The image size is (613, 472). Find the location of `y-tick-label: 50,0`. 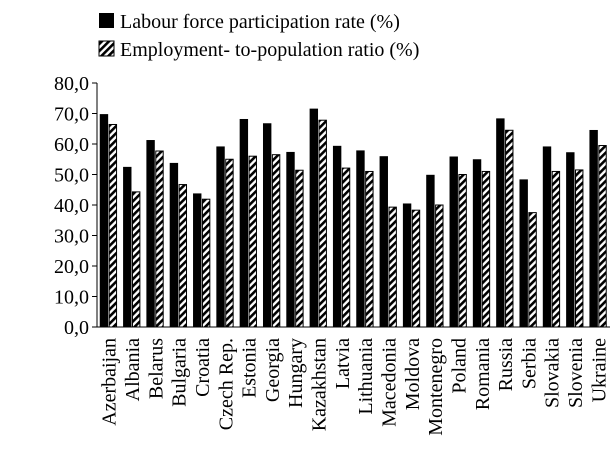

y-tick-label: 50,0 is located at coordinates (71, 176).